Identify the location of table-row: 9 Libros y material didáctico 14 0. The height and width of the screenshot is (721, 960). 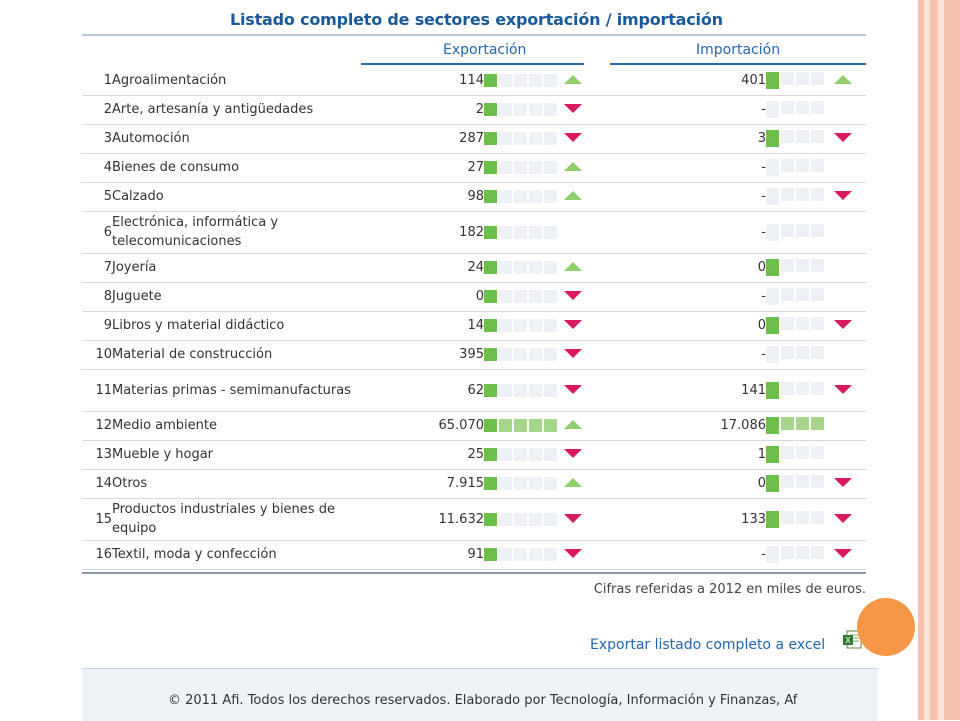
(474, 326).